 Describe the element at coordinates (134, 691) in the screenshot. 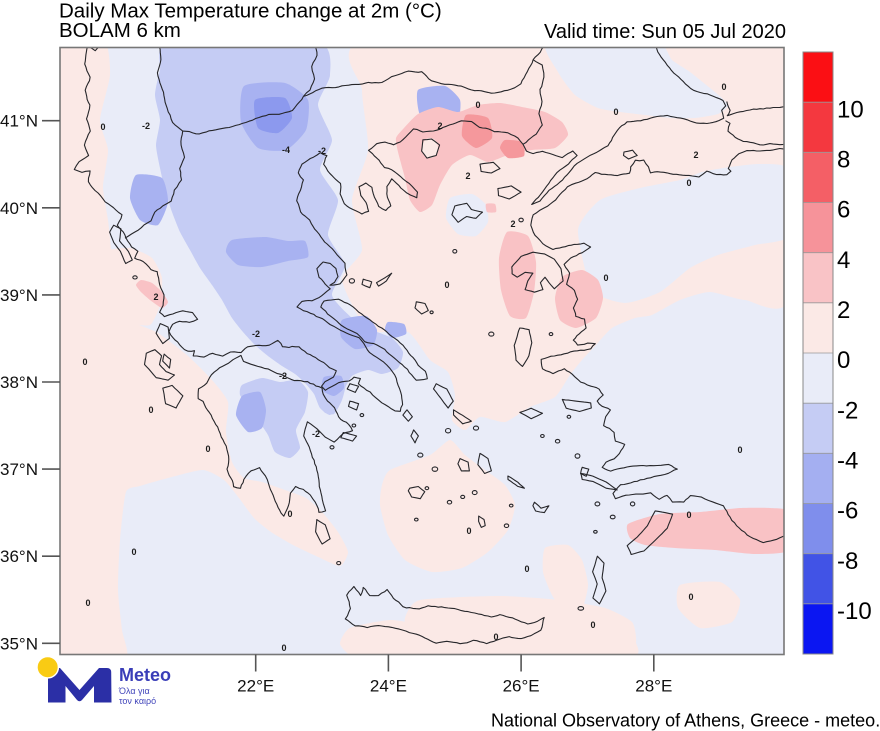

I see `svg-text: Όλα για` at that location.